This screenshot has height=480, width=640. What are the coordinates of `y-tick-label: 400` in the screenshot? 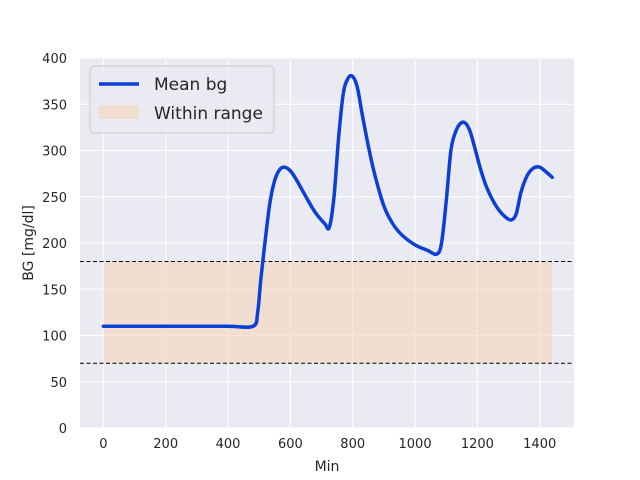 It's located at (54, 59).